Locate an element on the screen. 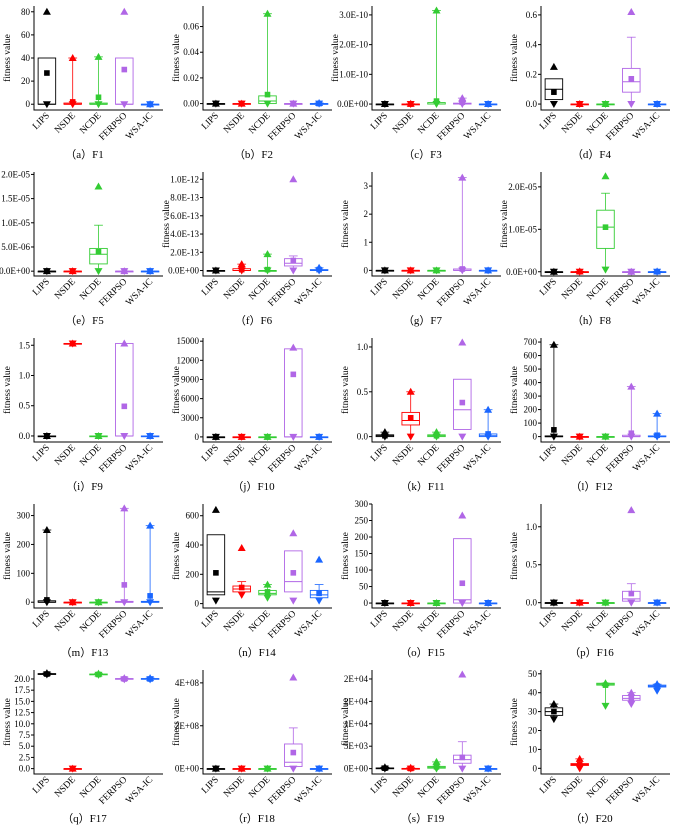  panel-caption: （r）F18 is located at coordinates (253, 819).